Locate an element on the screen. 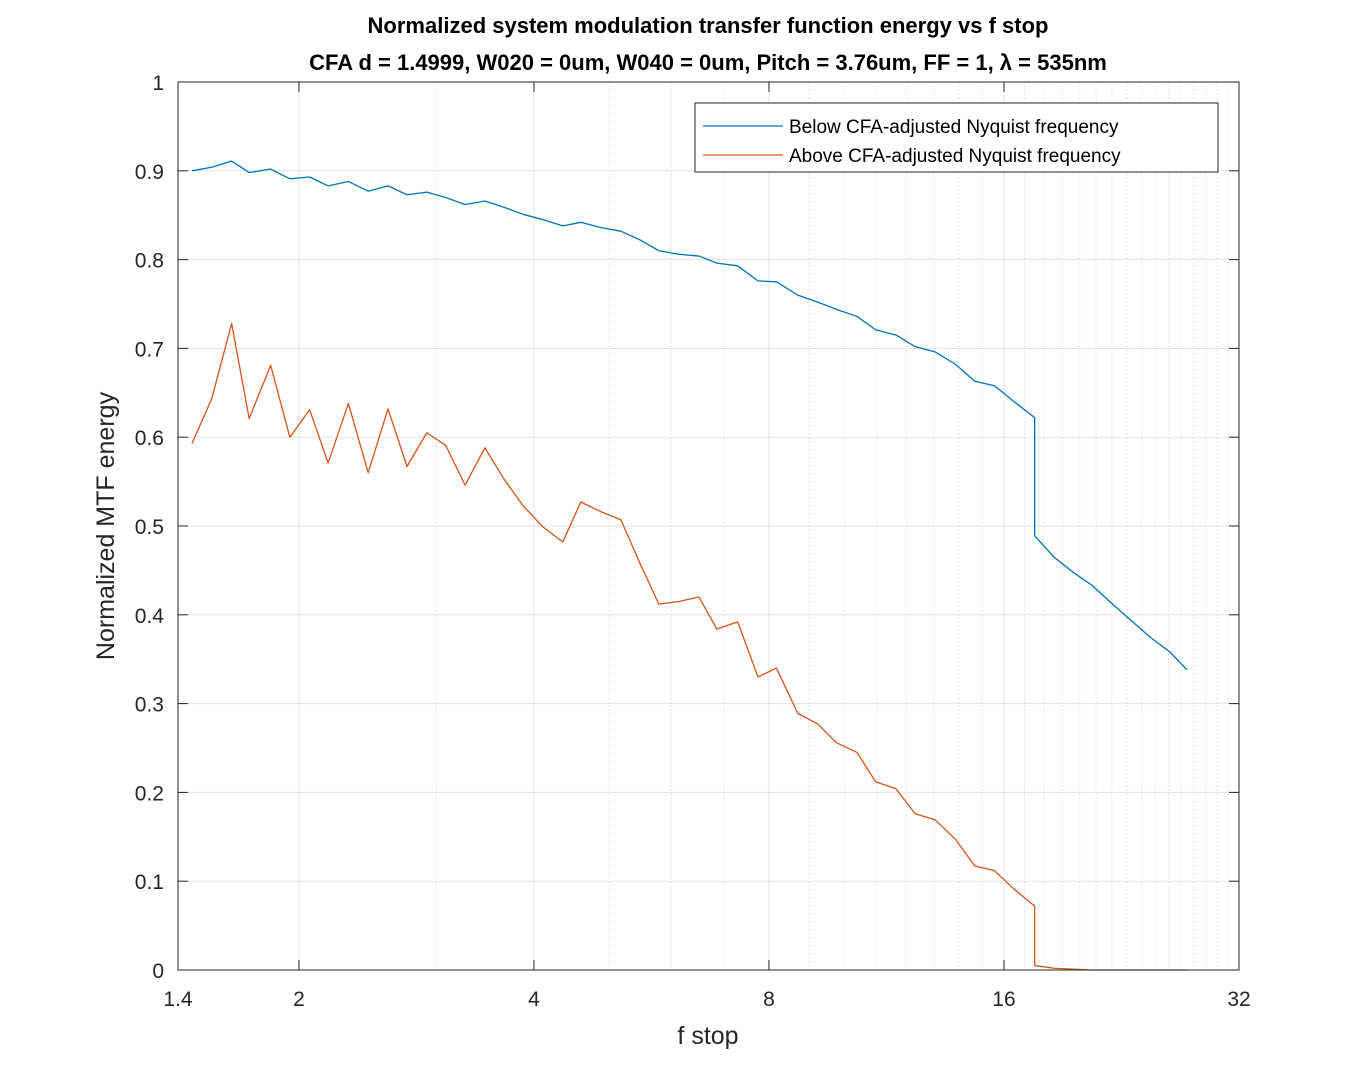  x-tick-label: 4 is located at coordinates (534, 999).